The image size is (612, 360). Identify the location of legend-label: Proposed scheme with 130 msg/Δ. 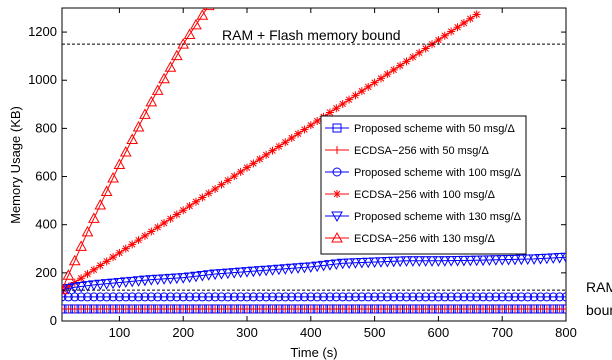
(438, 217).